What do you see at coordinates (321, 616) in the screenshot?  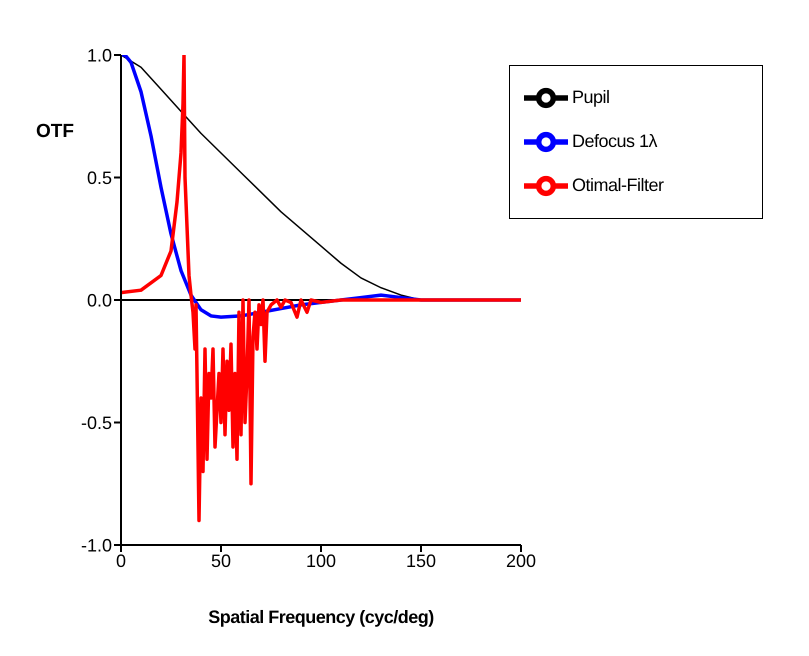 I see `x-axis-title: Spatial Frequency (cyc/deg)` at bounding box center [321, 616].